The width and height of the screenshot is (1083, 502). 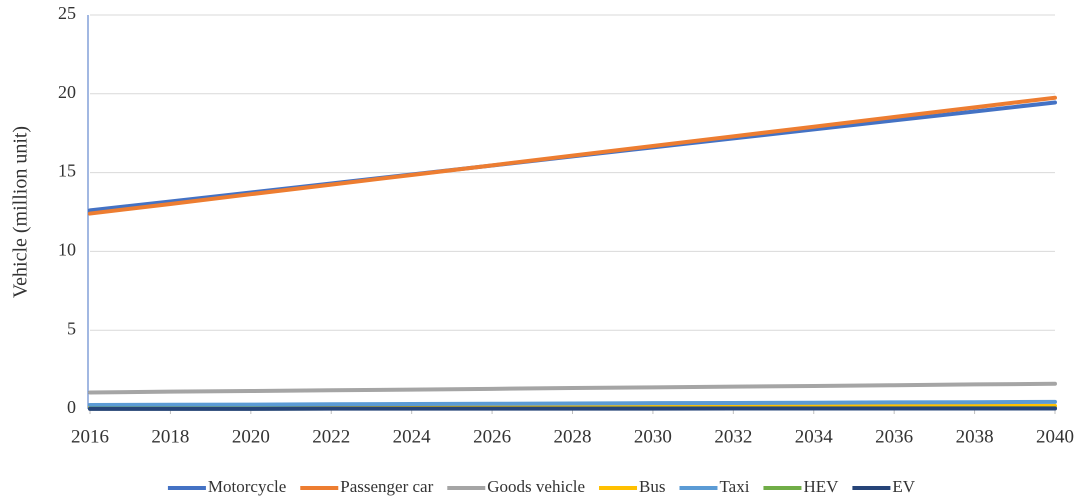 I want to click on legend-label: EV, so click(x=903, y=486).